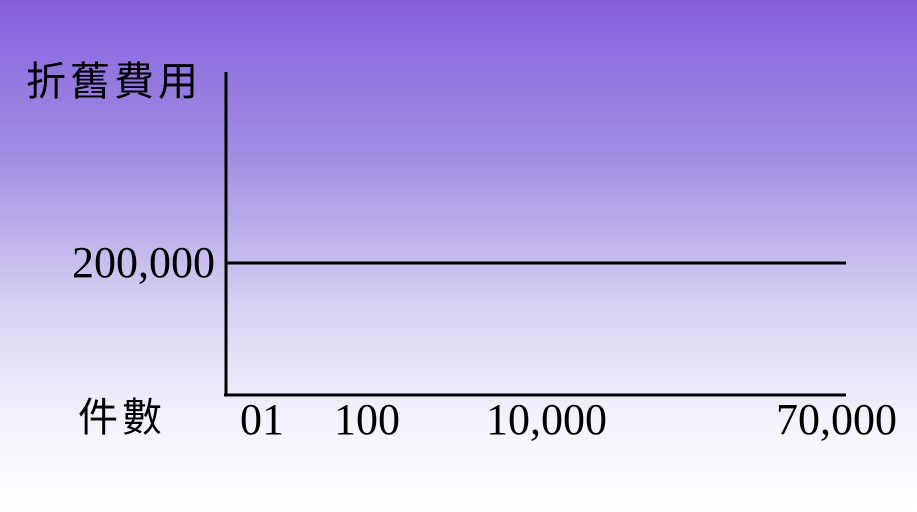 The height and width of the screenshot is (512, 917). I want to click on x-tick-label: 100, so click(367, 419).